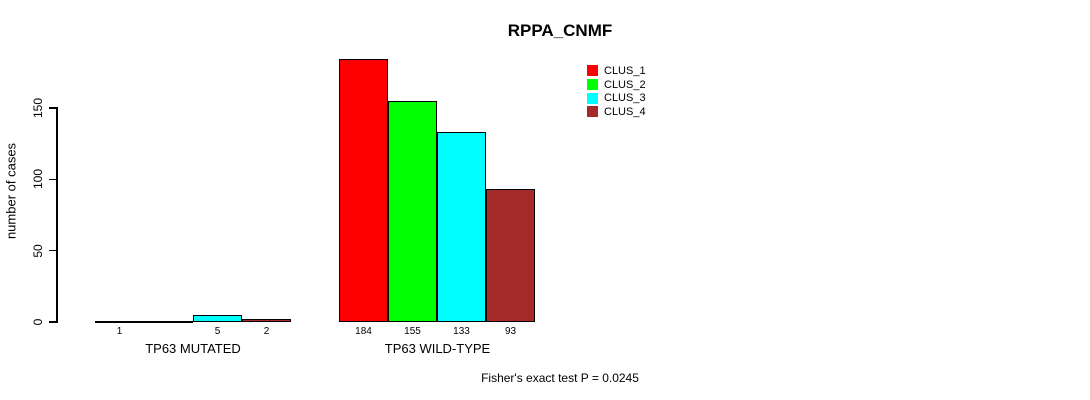 This screenshot has width=1090, height=400. Describe the element at coordinates (57, 215) in the screenshot. I see `y-axis` at that location.